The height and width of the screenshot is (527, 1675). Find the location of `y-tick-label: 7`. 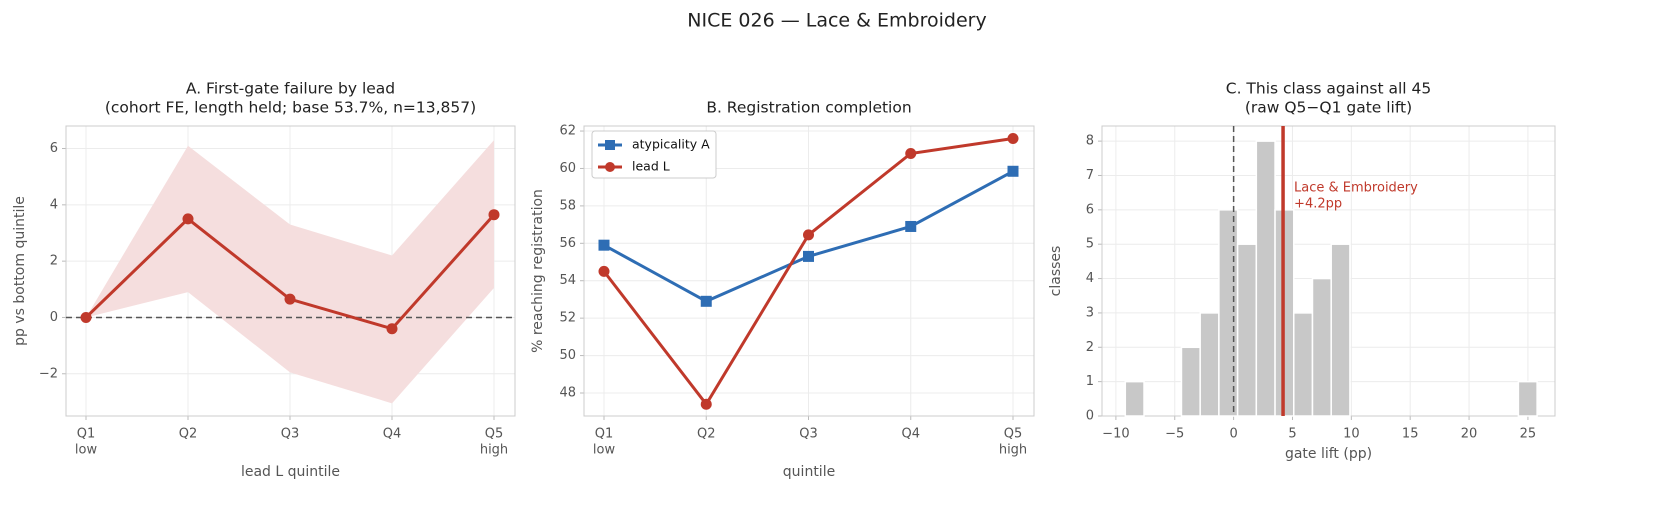

y-tick-label: 7 is located at coordinates (1090, 175).